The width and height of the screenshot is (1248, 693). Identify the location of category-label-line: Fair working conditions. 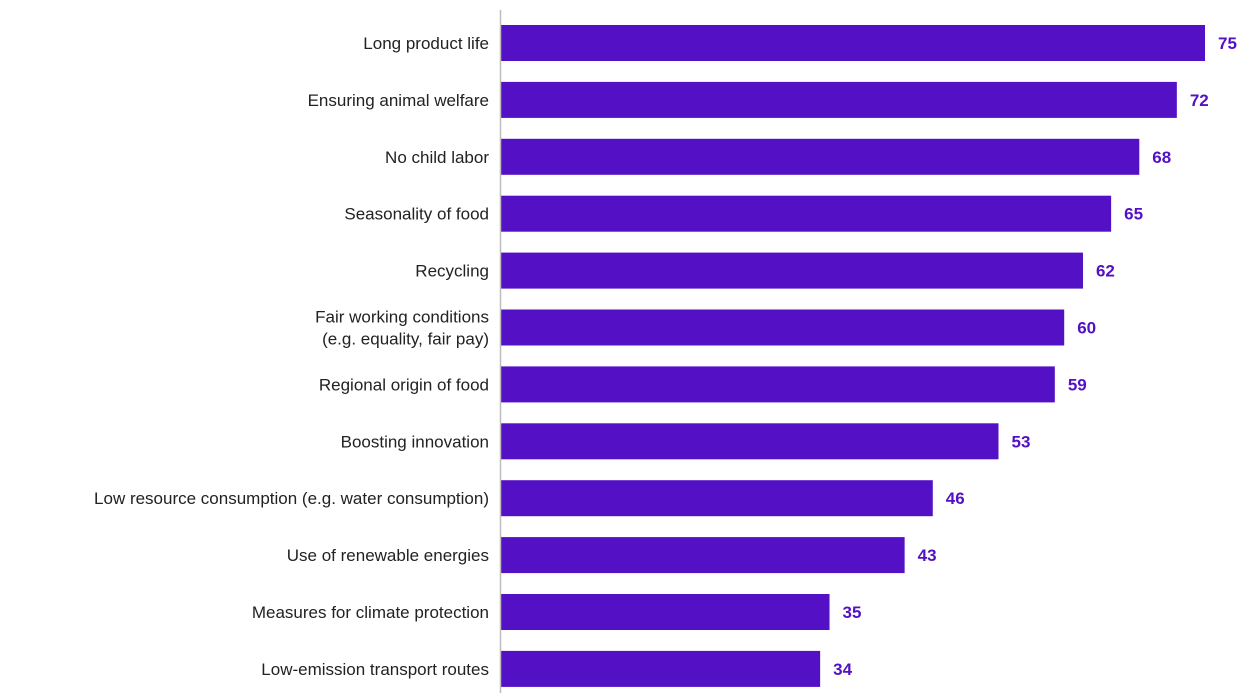
(402, 317).